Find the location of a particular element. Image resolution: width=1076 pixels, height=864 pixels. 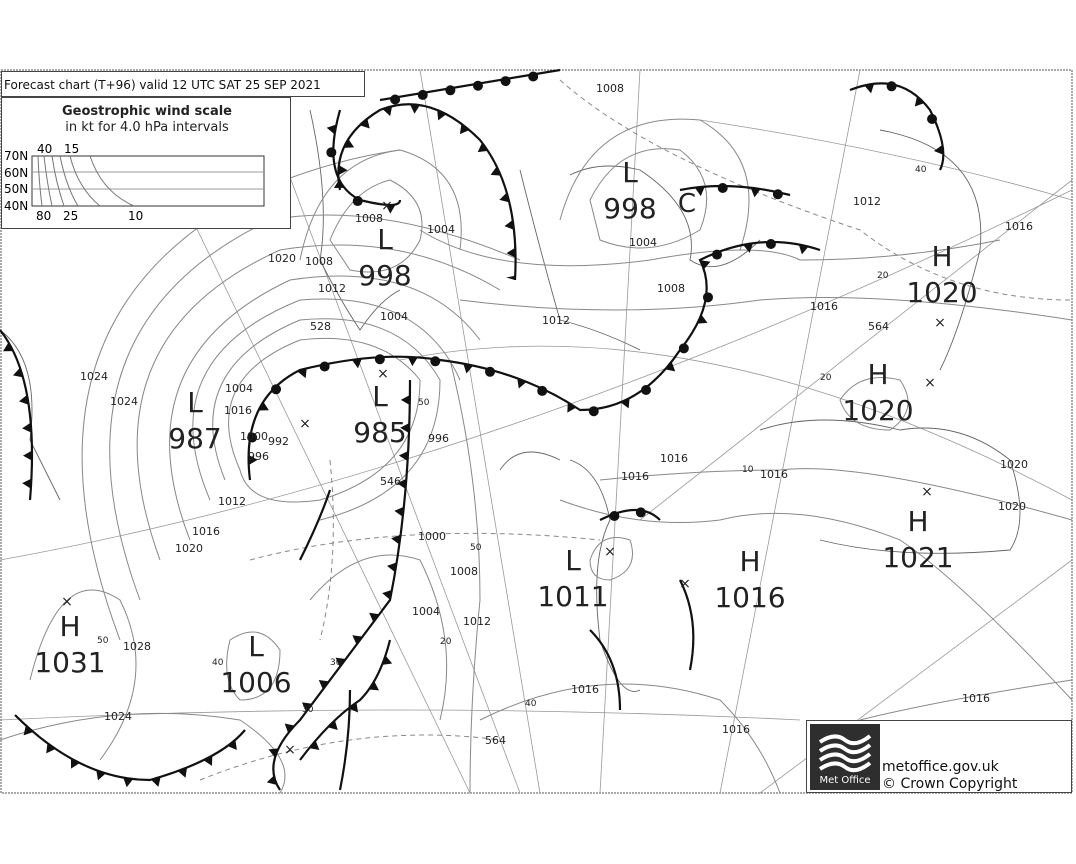

cold-front is located at coordinates (342, 585).